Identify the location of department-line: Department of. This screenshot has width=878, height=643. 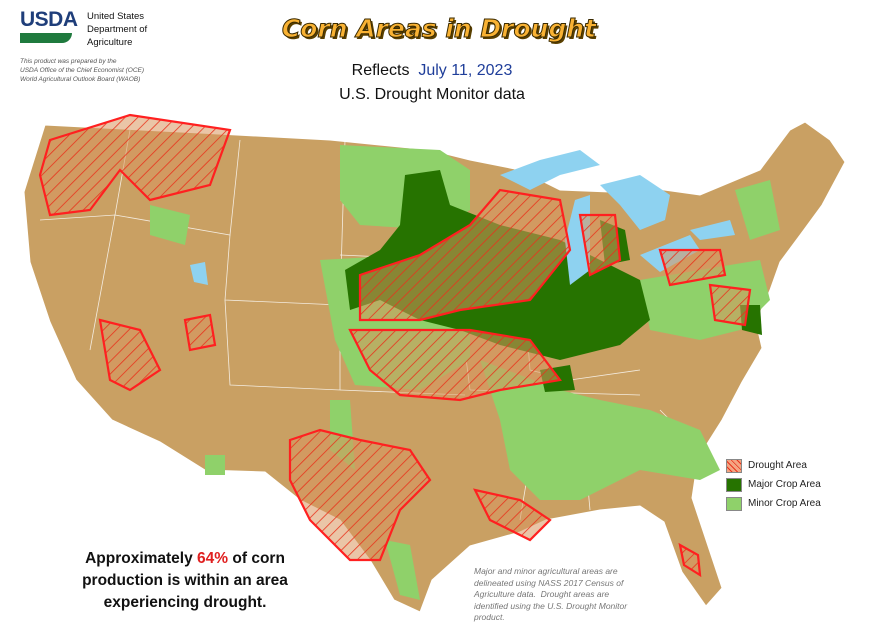
(117, 29).